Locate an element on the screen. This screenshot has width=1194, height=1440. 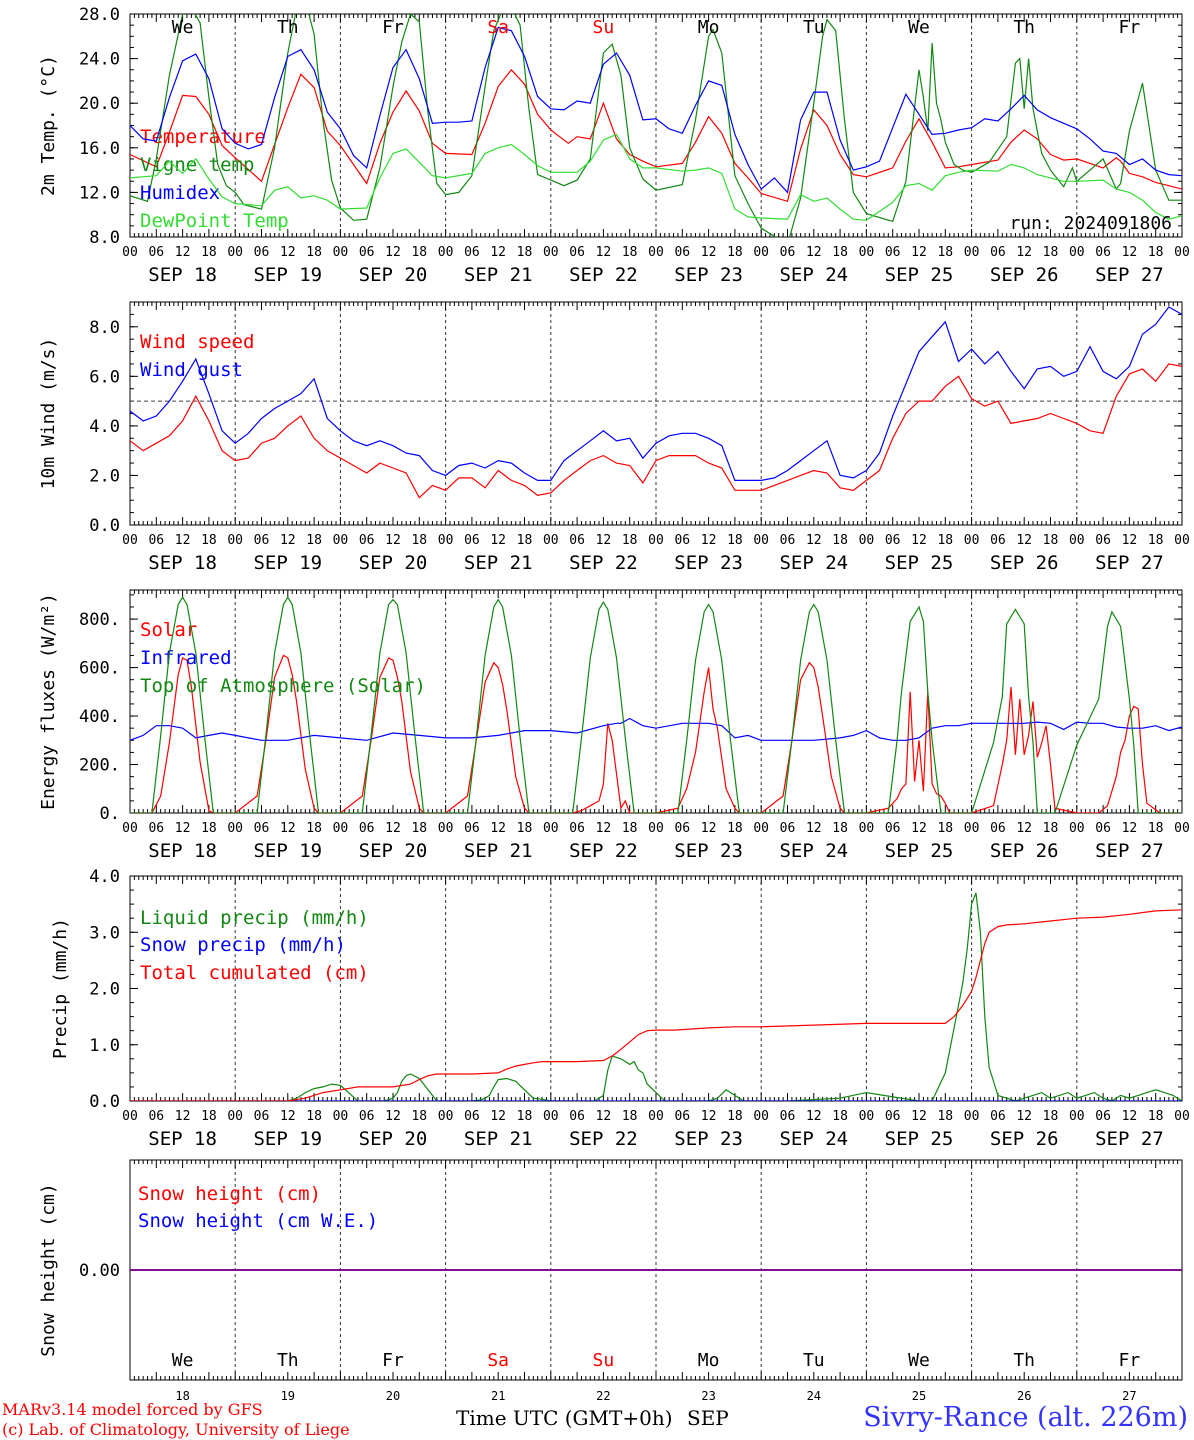
y-tick-label: 0.0 is located at coordinates (104, 1102).